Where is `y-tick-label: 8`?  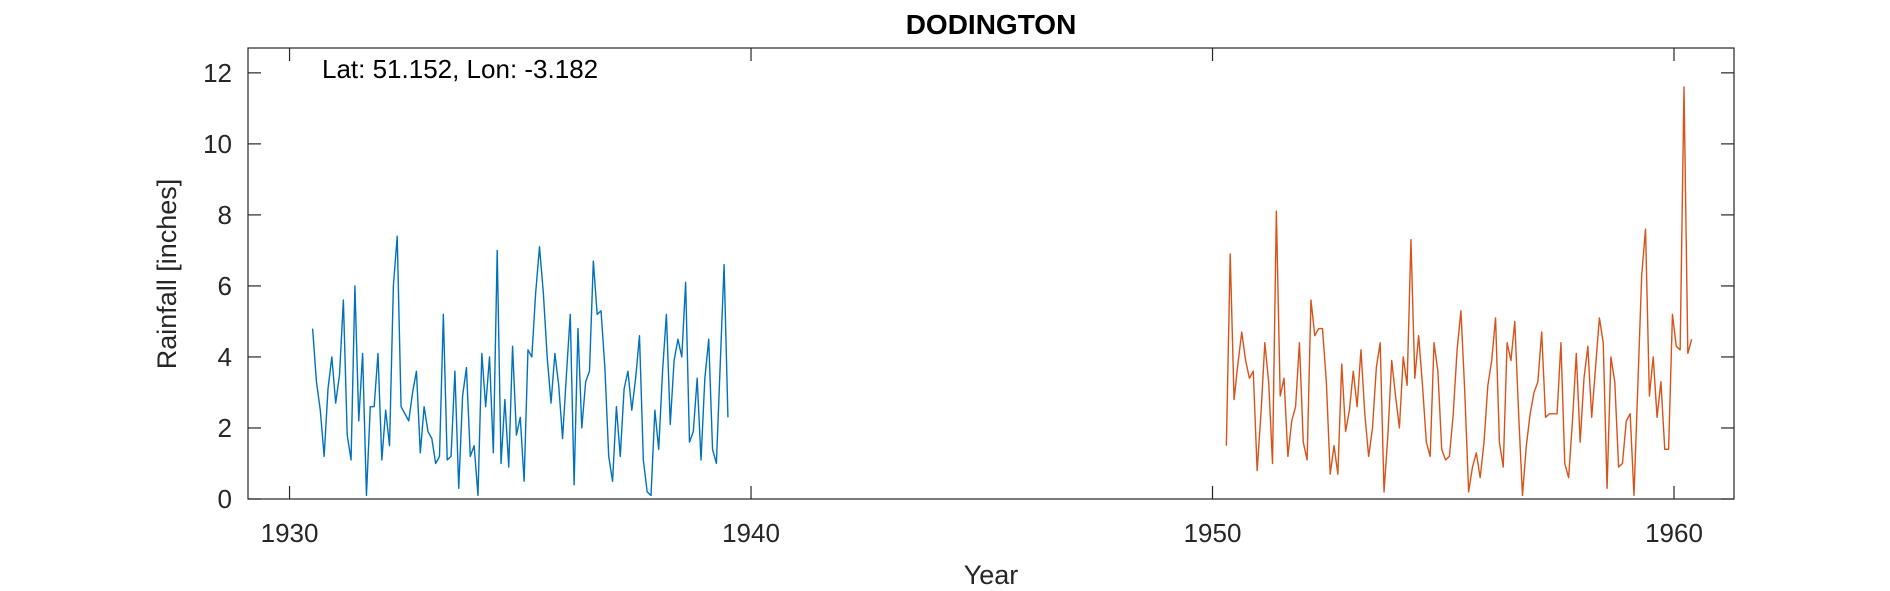
y-tick-label: 8 is located at coordinates (225, 215).